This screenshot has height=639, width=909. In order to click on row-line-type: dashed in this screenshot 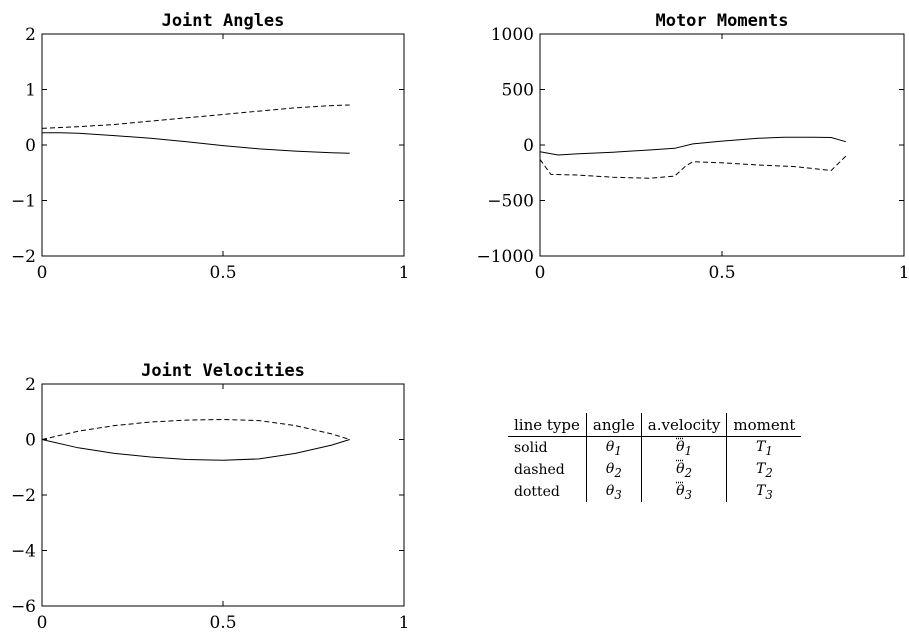, I will do `click(539, 470)`.